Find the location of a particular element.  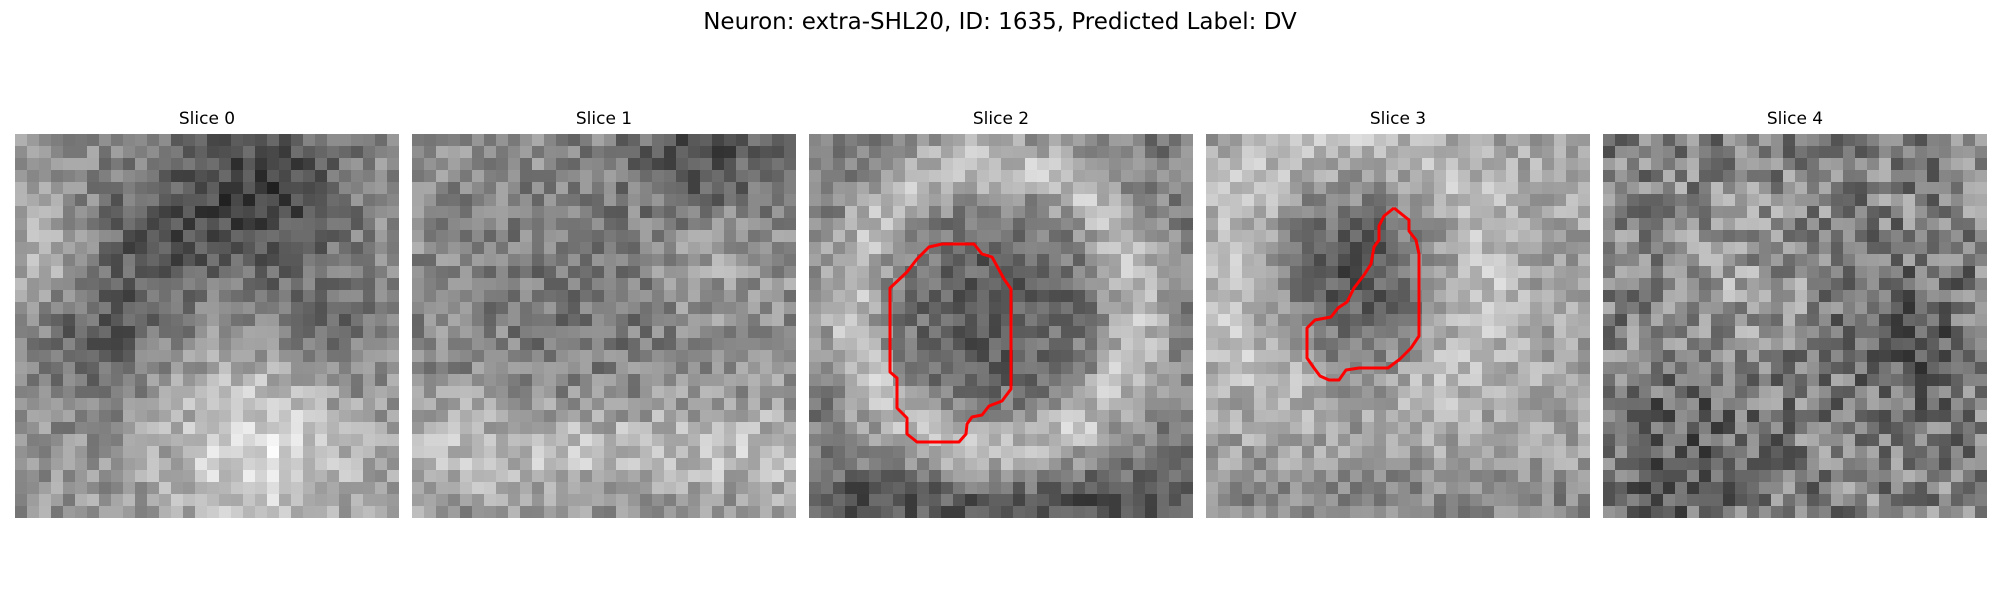

slice-3-pixel-grid is located at coordinates (1398, 326).